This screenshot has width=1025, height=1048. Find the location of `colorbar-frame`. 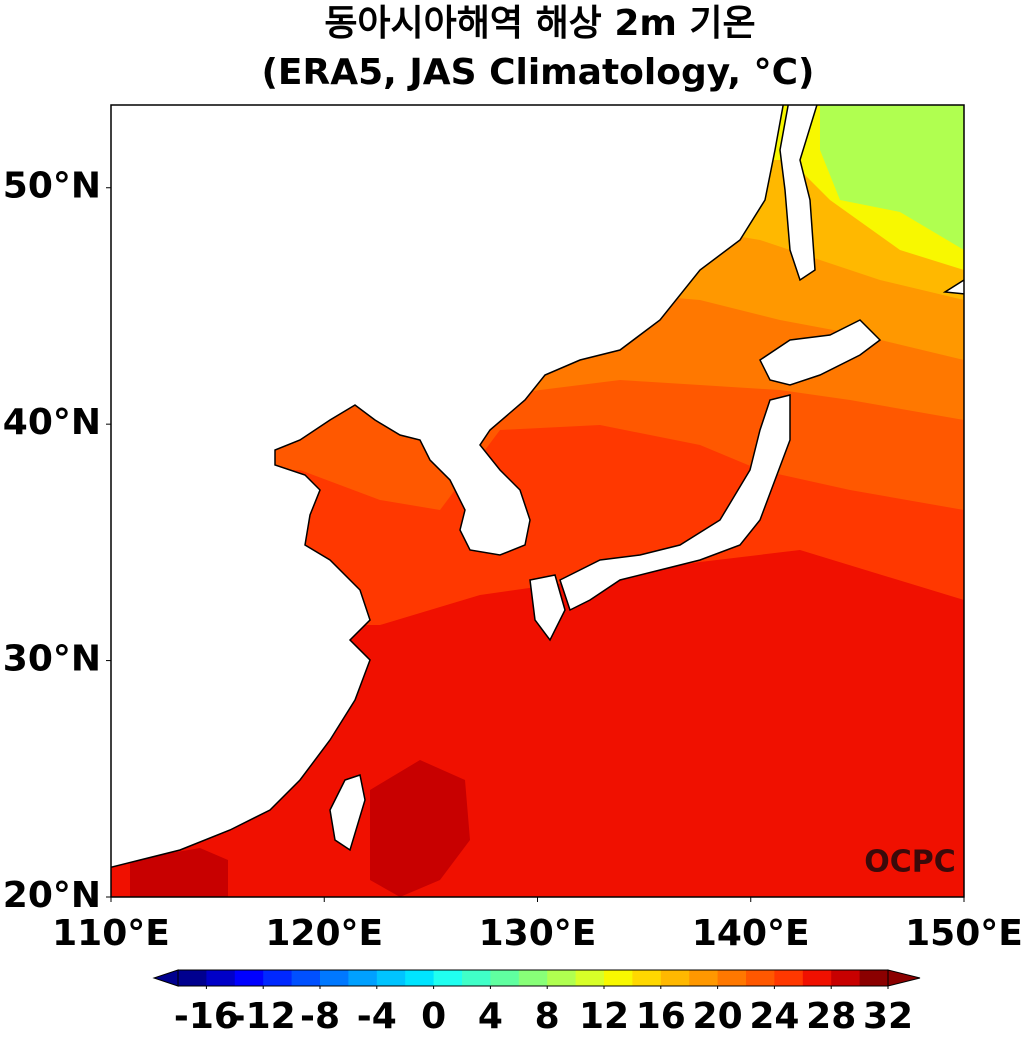

colorbar-frame is located at coordinates (533, 978).